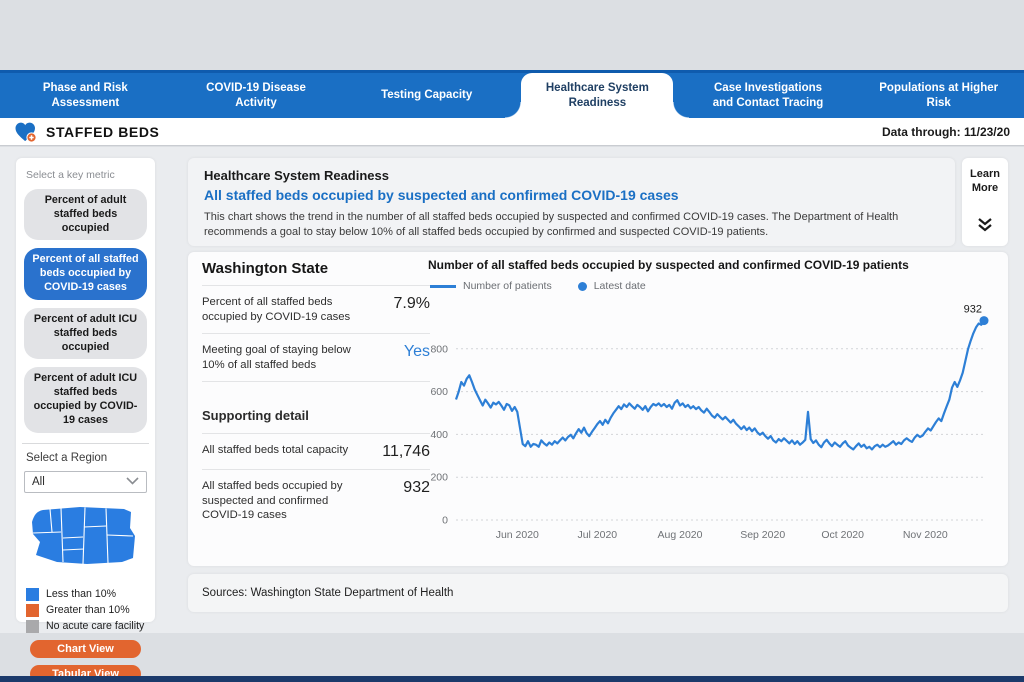  What do you see at coordinates (762, 535) in the screenshot?
I see `svg-text: Sep 2020` at bounding box center [762, 535].